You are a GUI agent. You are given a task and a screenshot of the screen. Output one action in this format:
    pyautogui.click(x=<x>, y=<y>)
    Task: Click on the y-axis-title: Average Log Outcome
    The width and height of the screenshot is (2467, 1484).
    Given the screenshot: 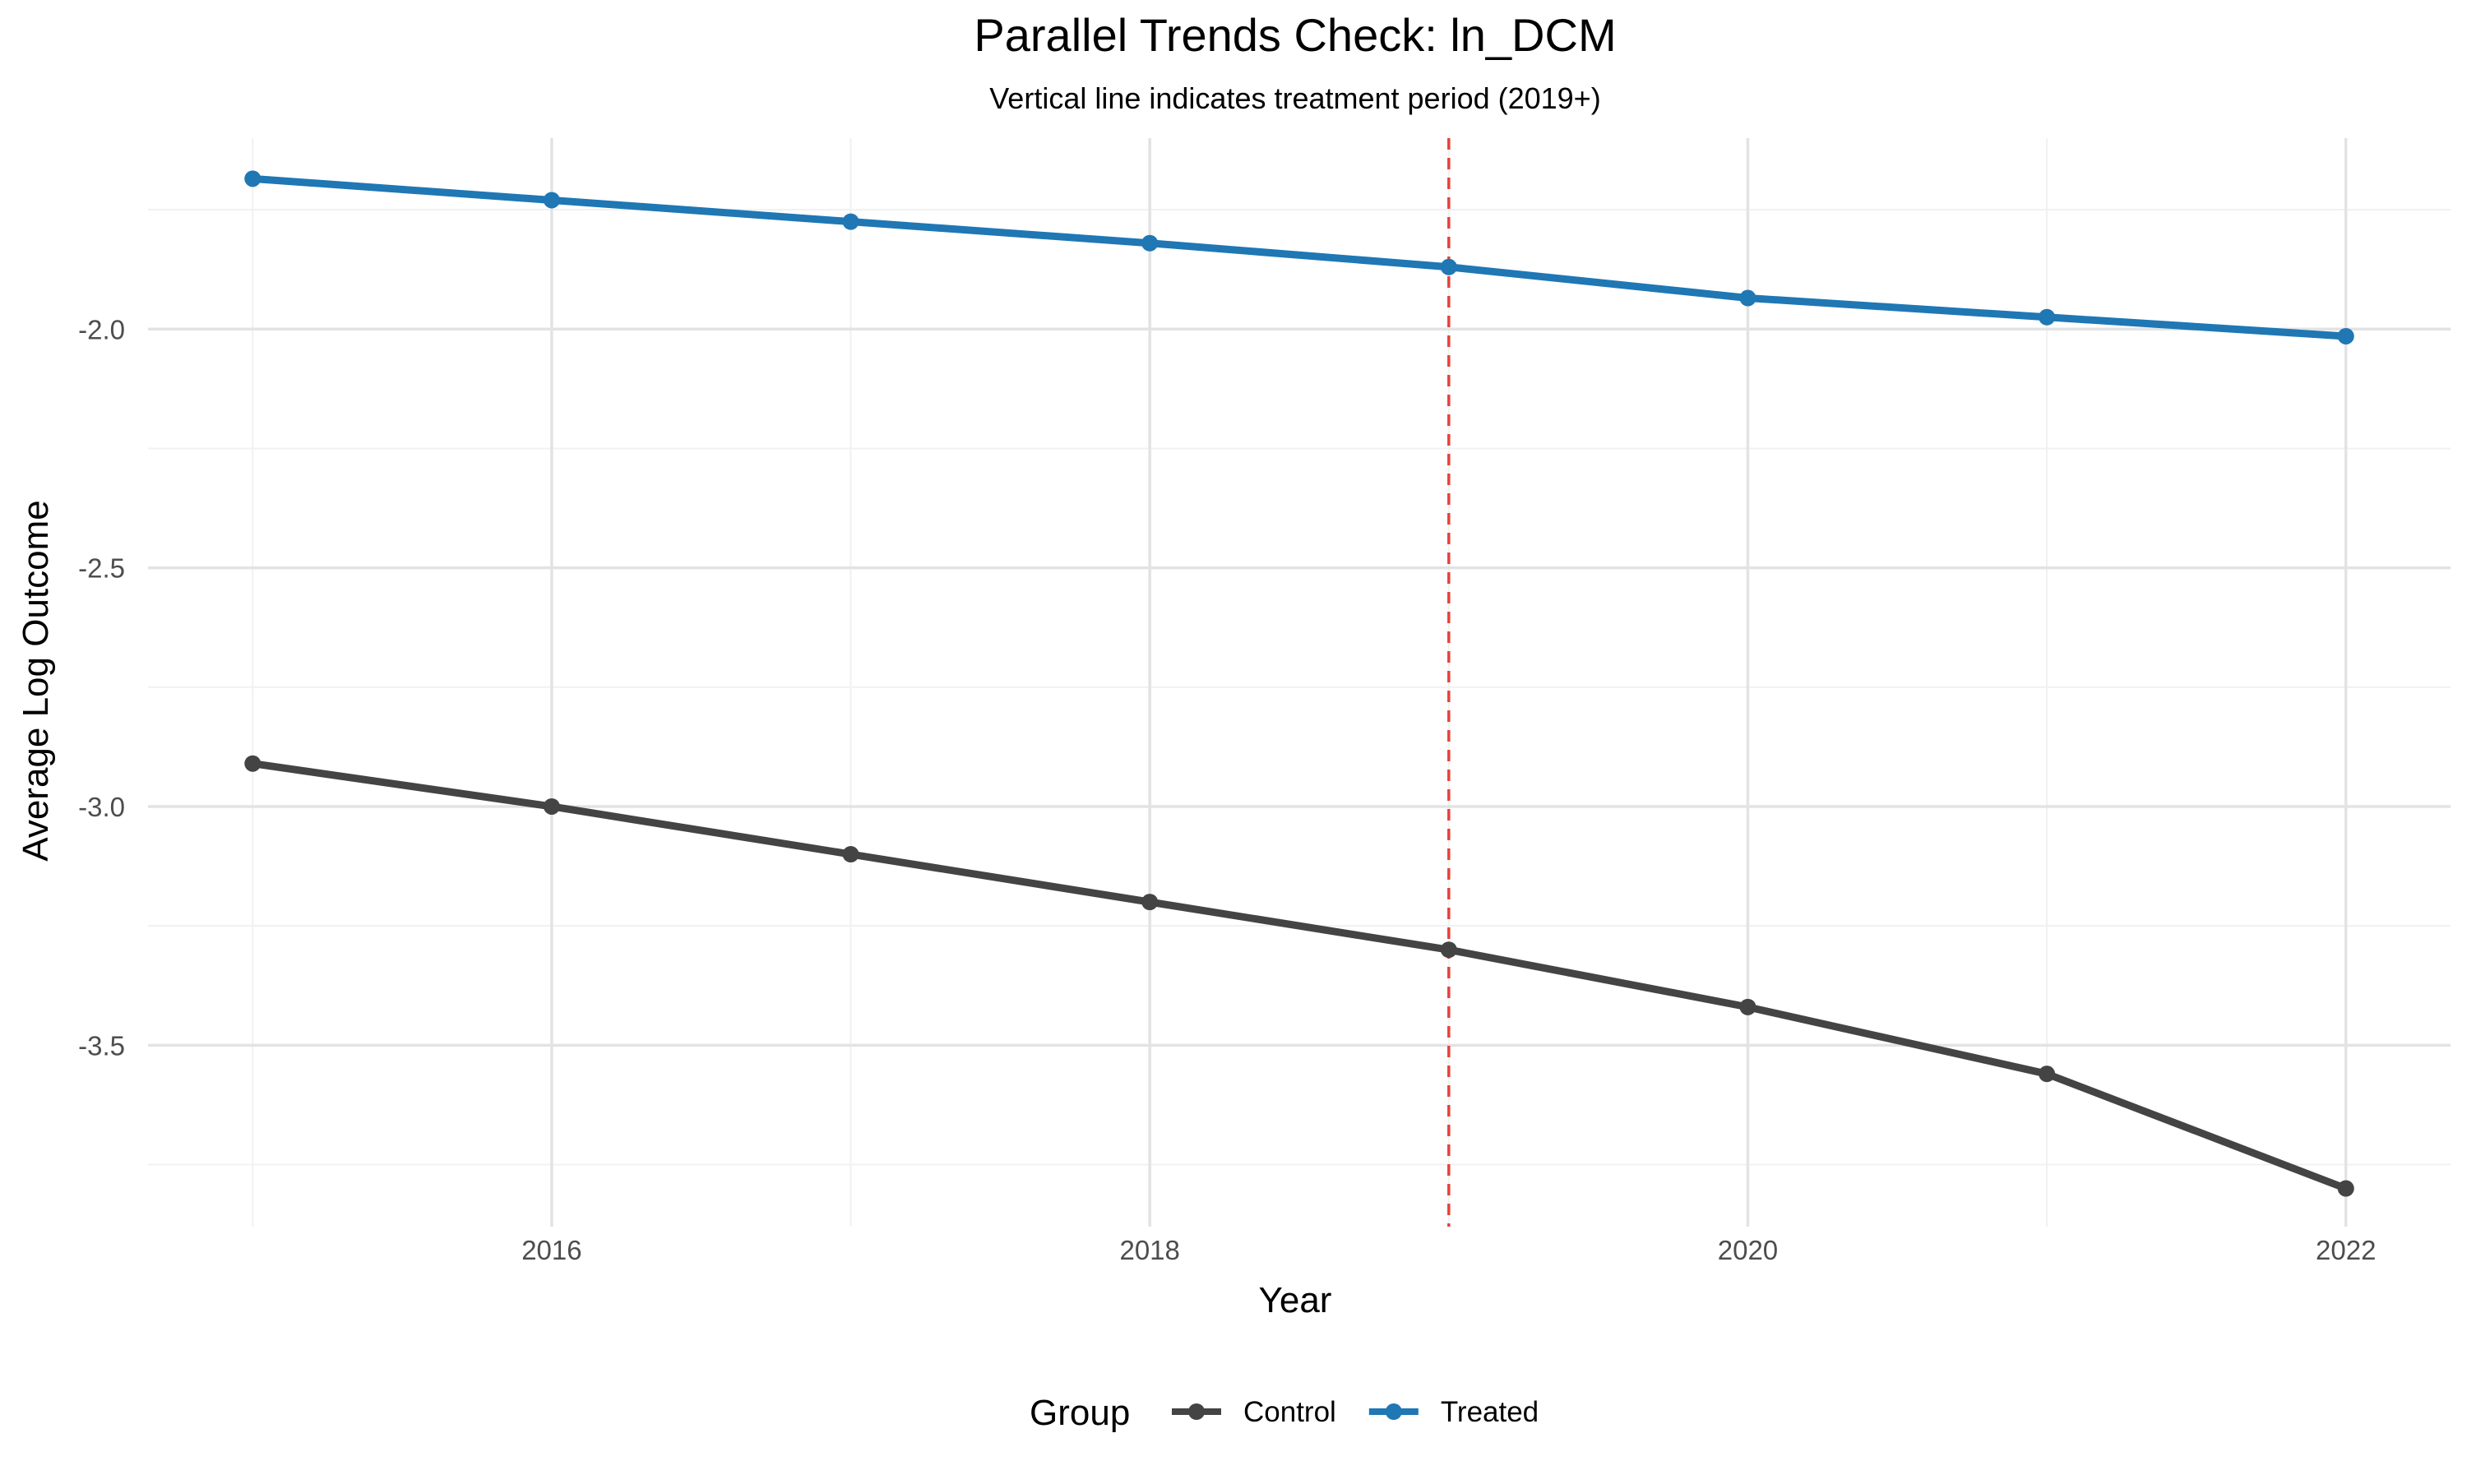 What is the action you would take?
    pyautogui.click(x=36, y=680)
    